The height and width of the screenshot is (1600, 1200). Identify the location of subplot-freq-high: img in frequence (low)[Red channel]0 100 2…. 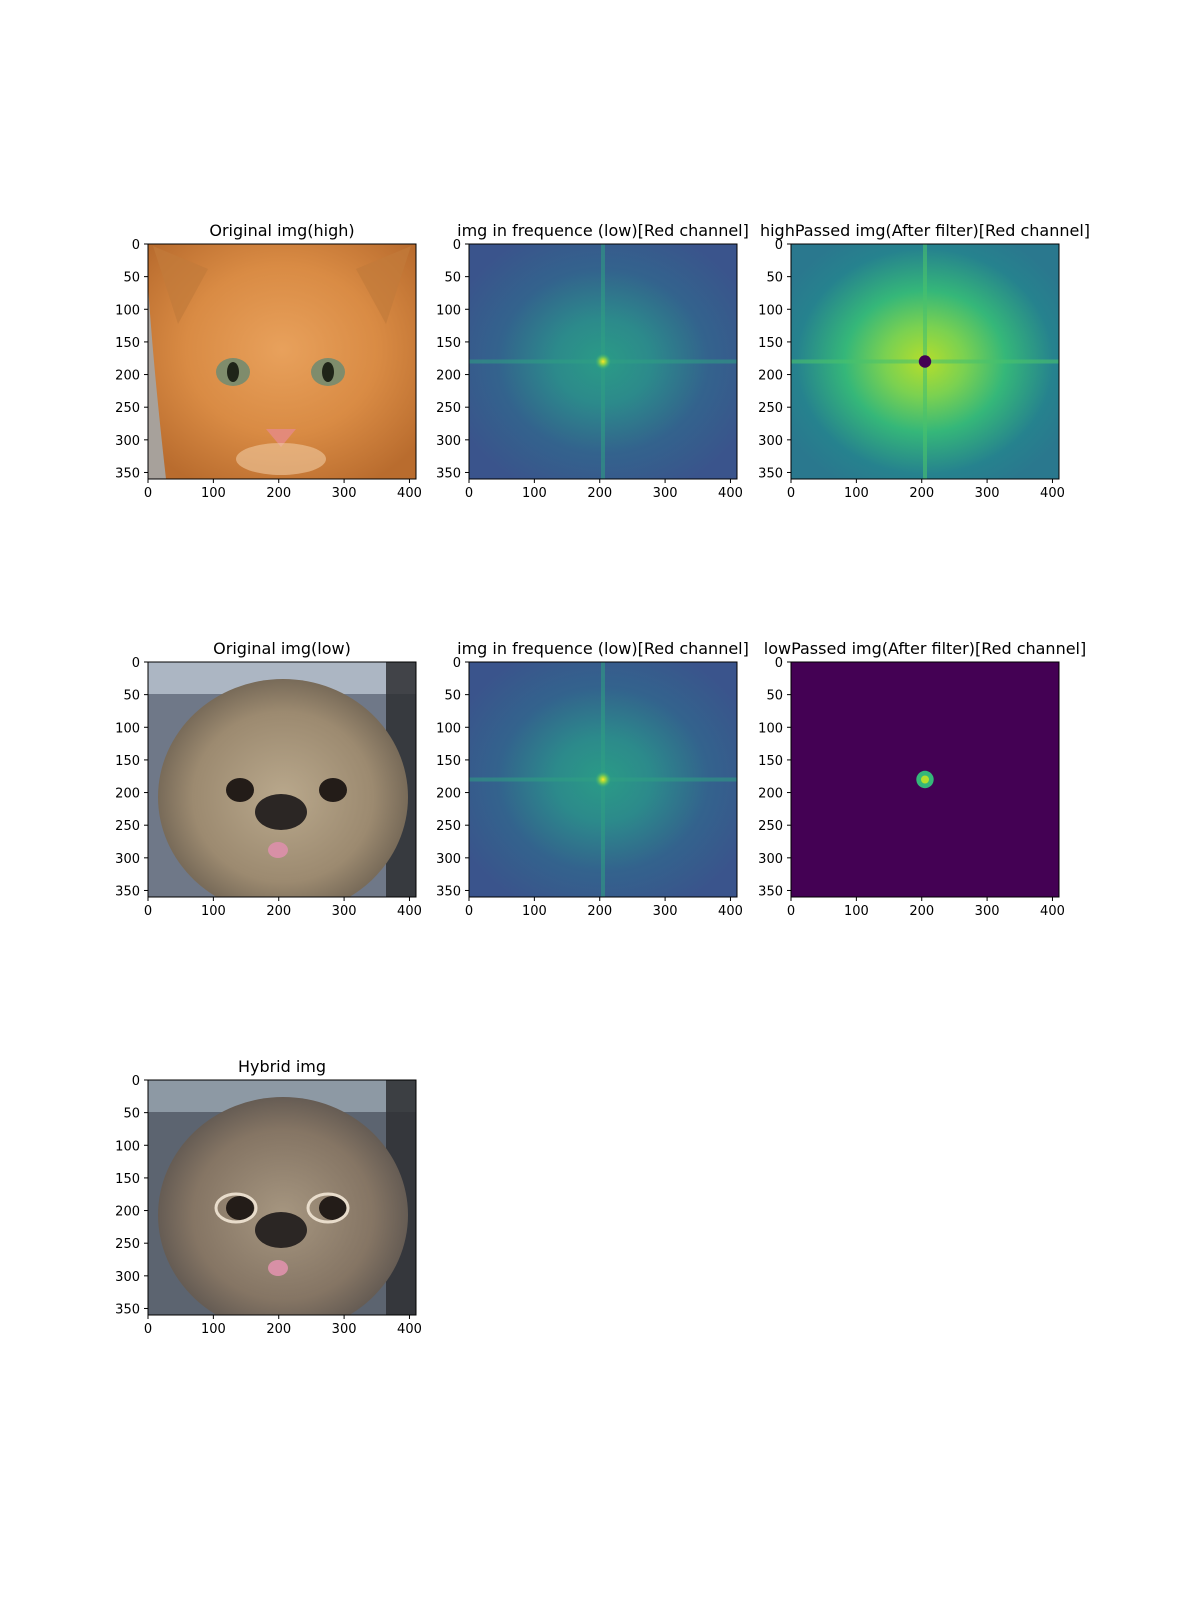
(592, 361).